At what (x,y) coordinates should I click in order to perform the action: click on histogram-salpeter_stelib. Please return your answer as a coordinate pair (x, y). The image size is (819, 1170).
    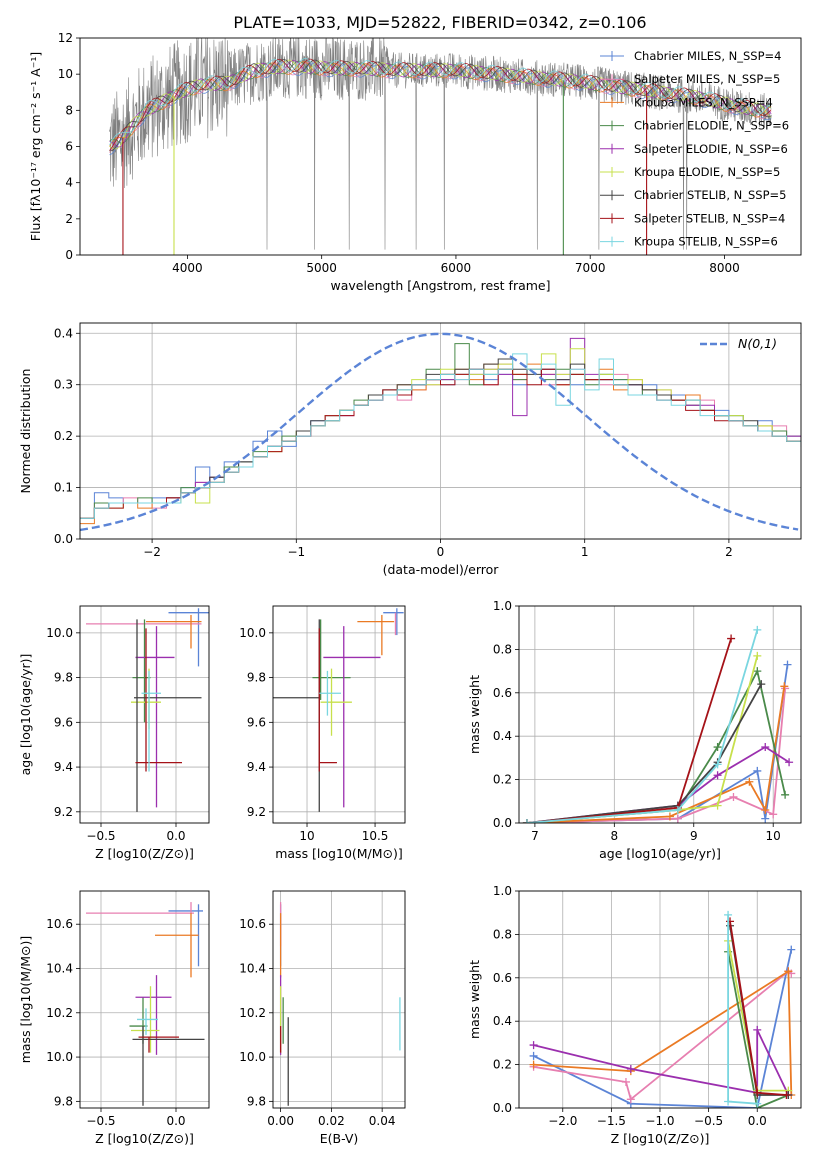
    Looking at the image, I should click on (440, 443).